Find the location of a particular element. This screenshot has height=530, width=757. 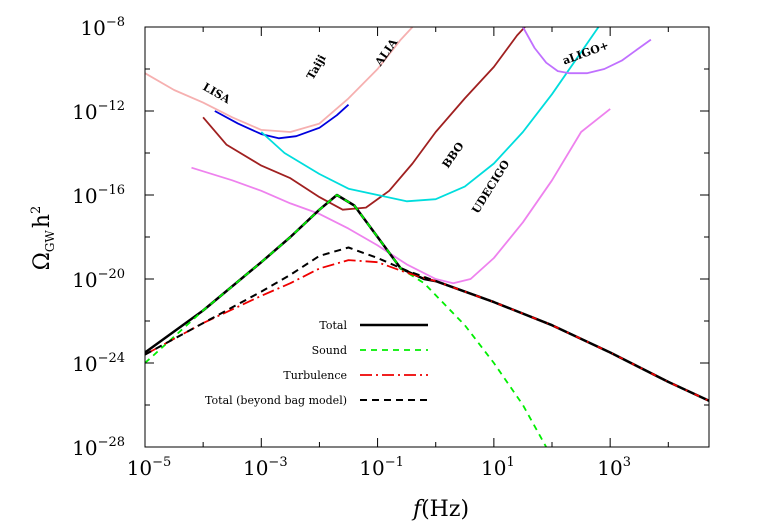

y-tick-label: 10−24 is located at coordinates (98, 363).